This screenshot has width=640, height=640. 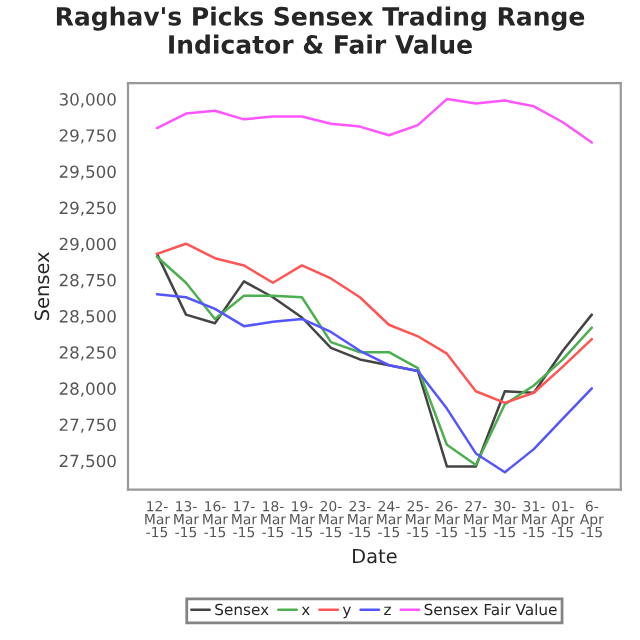 I want to click on chart-title: Raghav's Picks Sensex Trading Range Indicator & Fair Value, so click(x=320, y=30).